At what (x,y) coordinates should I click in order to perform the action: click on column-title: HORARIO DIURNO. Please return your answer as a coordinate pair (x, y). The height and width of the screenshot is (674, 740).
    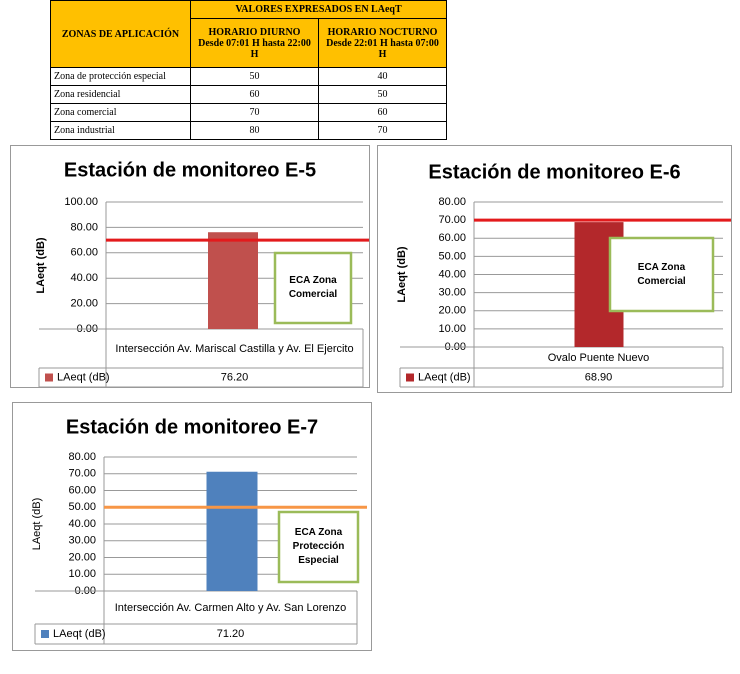
    Looking at the image, I should click on (254, 32).